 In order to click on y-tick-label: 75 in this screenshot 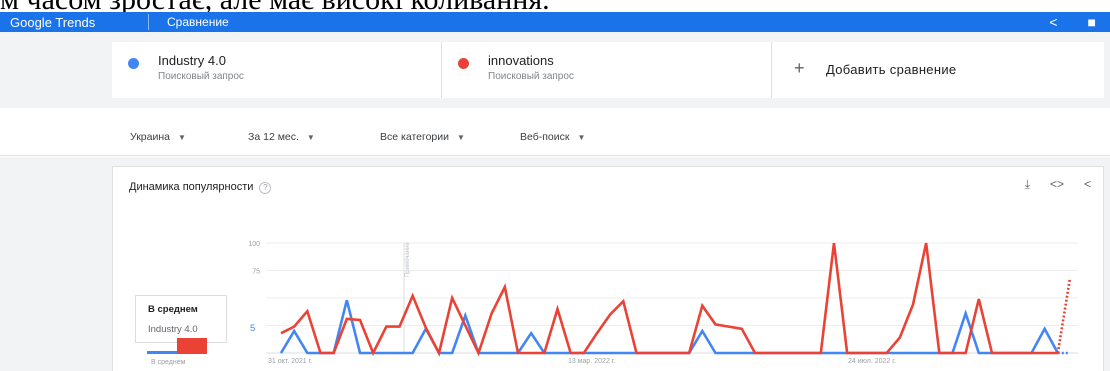, I will do `click(256, 272)`.